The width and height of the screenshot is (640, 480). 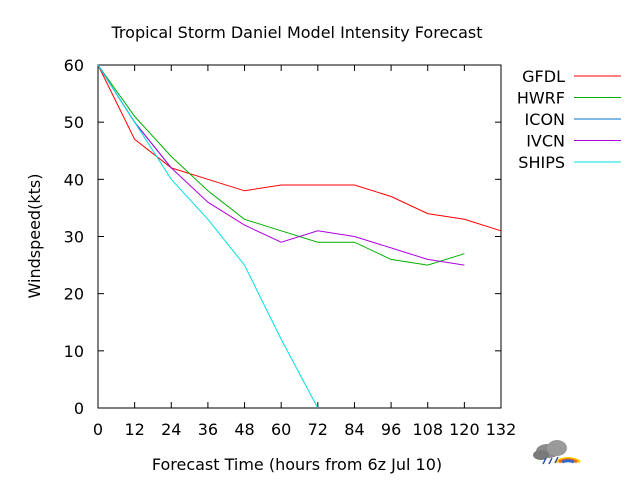 I want to click on x-tick-label: 108, so click(x=427, y=429).